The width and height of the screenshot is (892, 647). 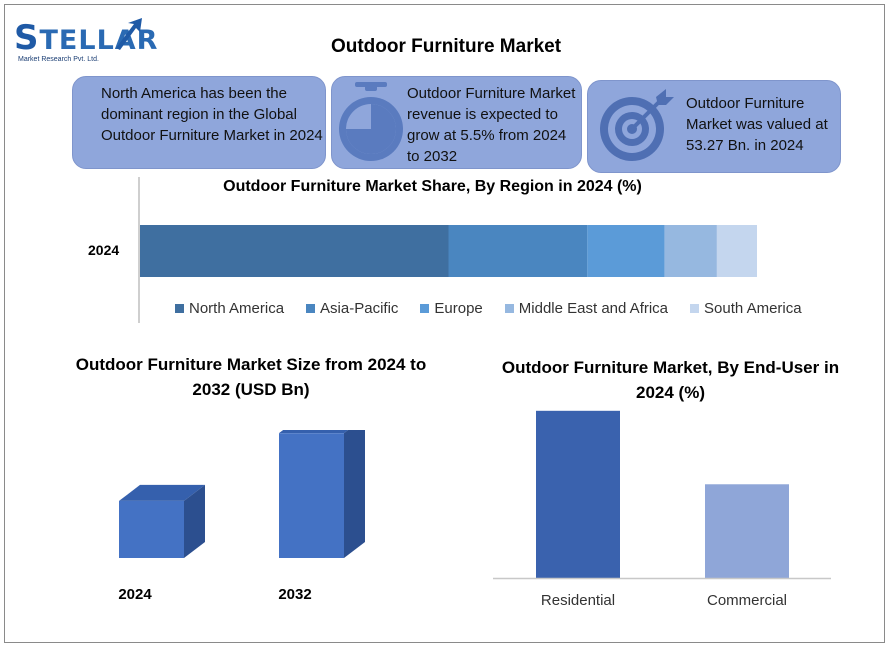 What do you see at coordinates (139, 250) in the screenshot?
I see `region-chart-axis` at bounding box center [139, 250].